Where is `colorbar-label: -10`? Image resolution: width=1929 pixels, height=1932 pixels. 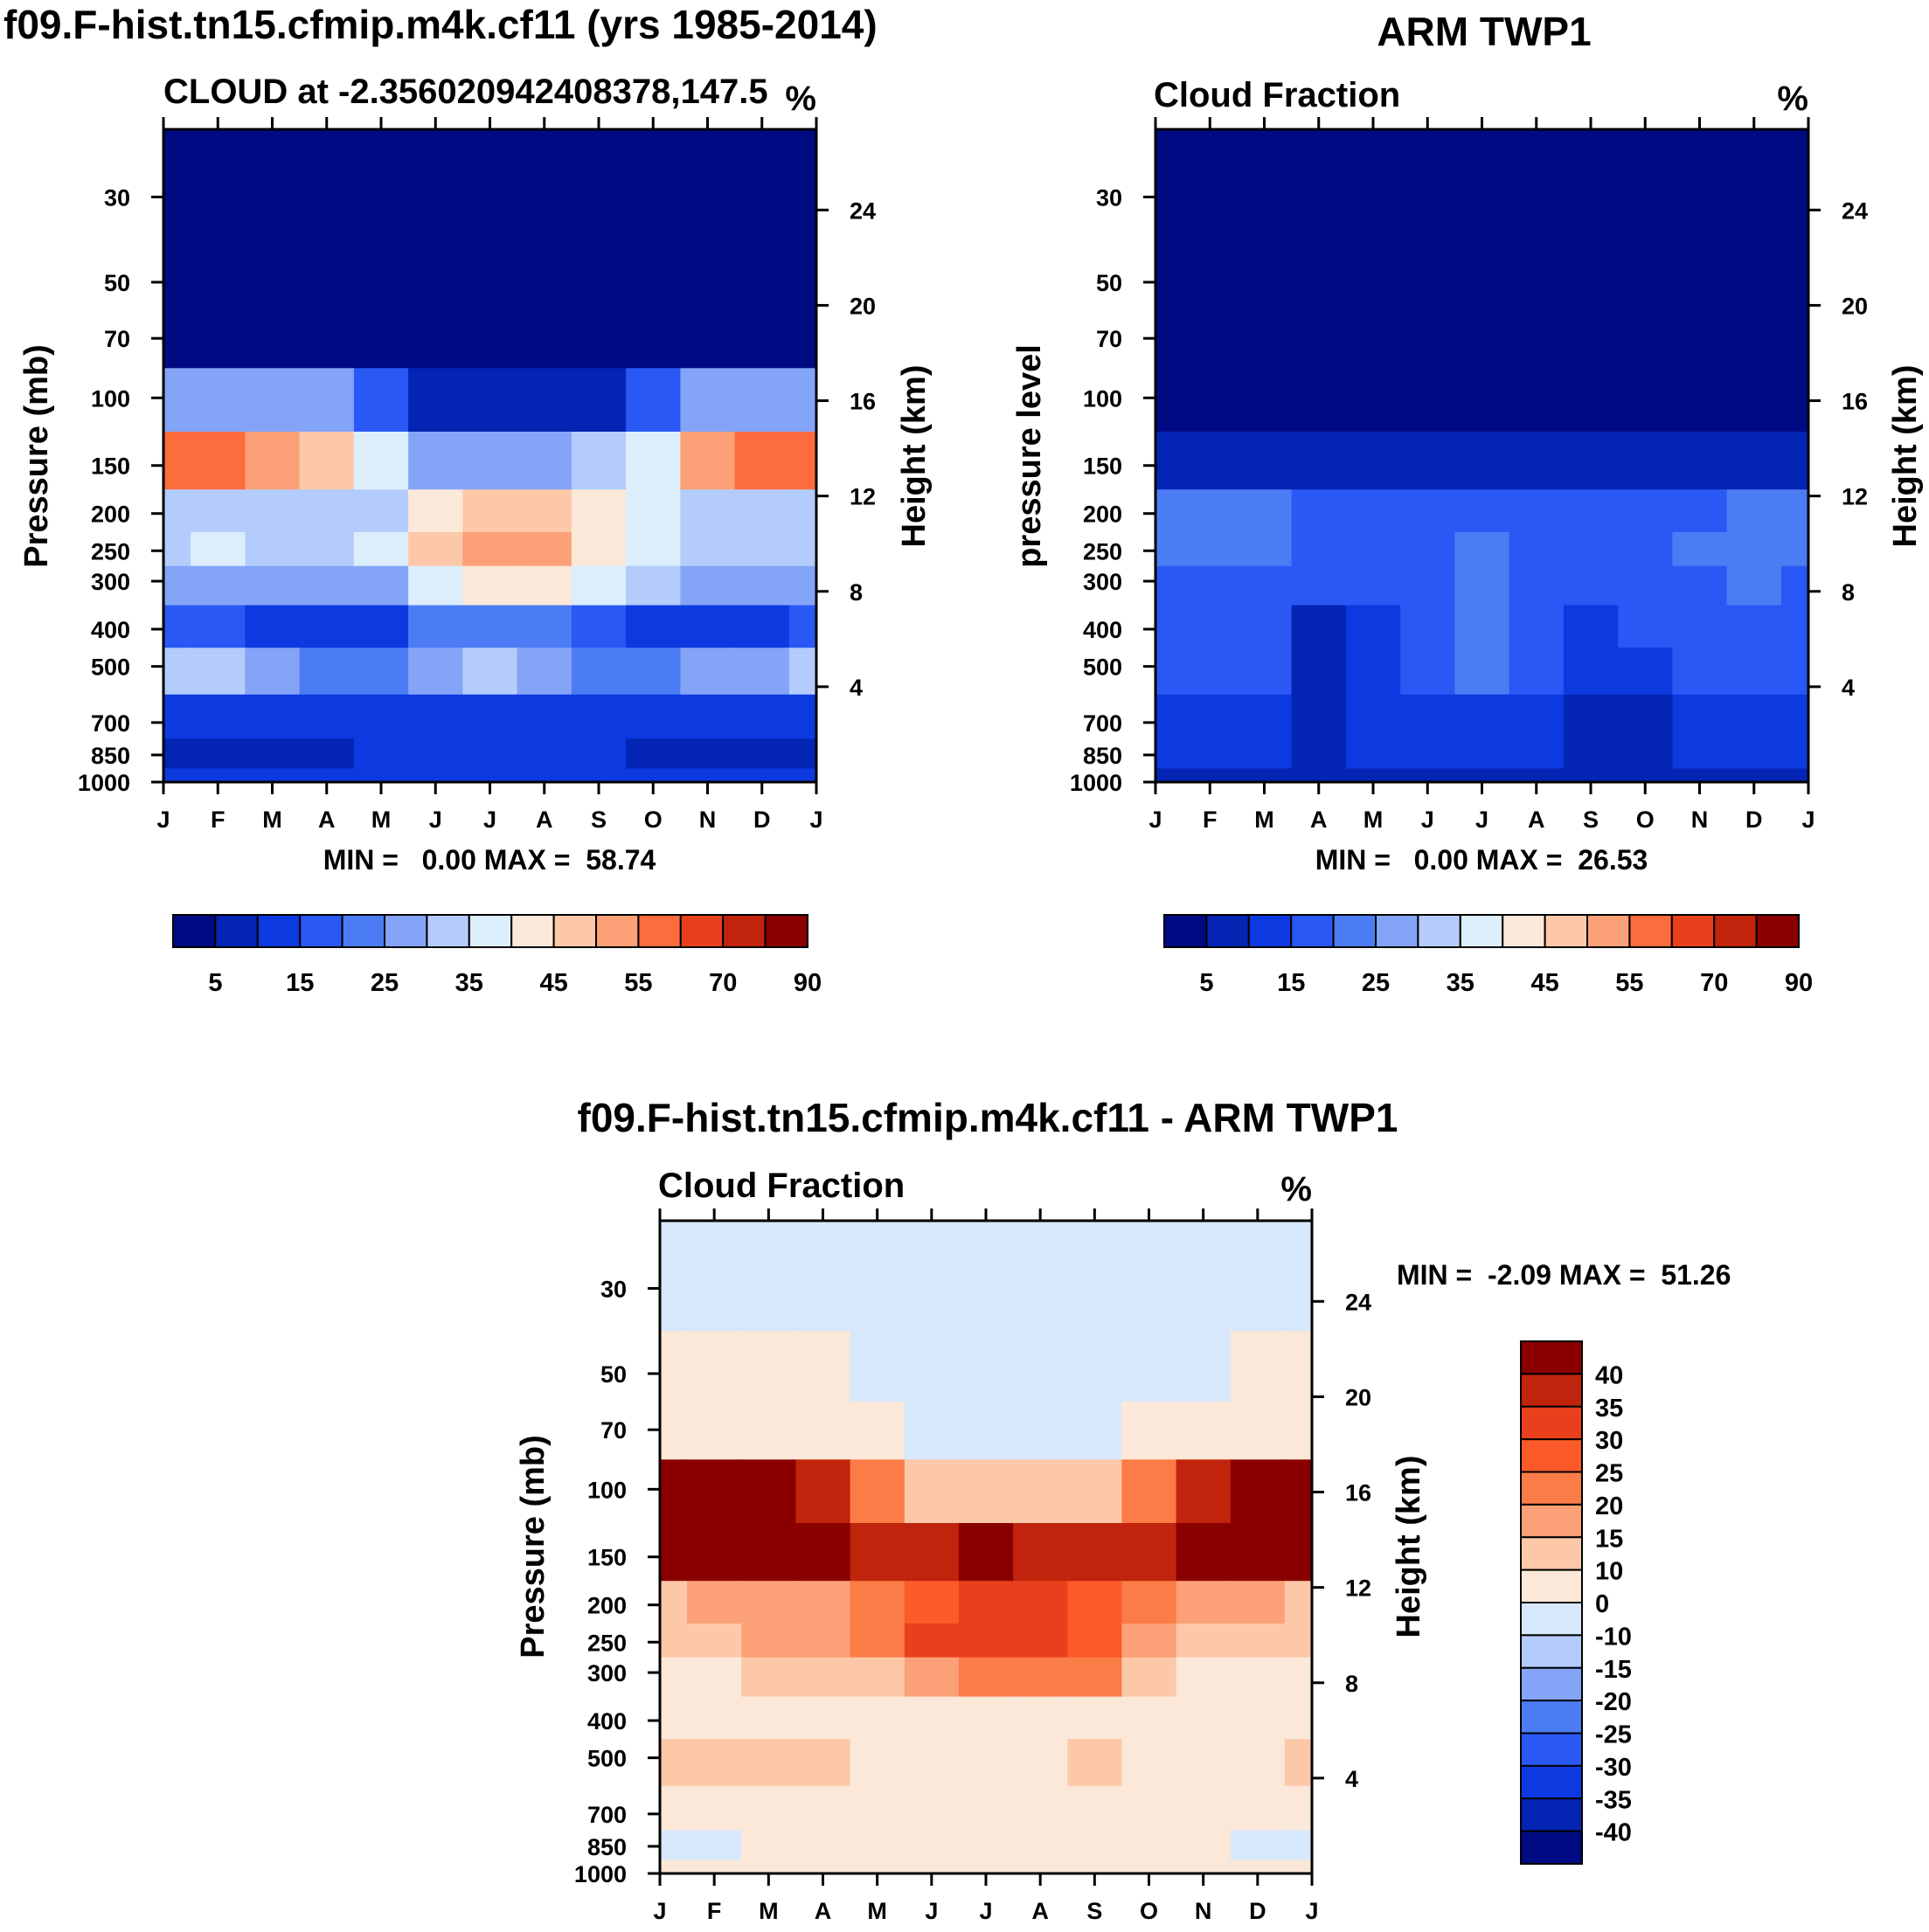 colorbar-label: -10 is located at coordinates (1613, 1637).